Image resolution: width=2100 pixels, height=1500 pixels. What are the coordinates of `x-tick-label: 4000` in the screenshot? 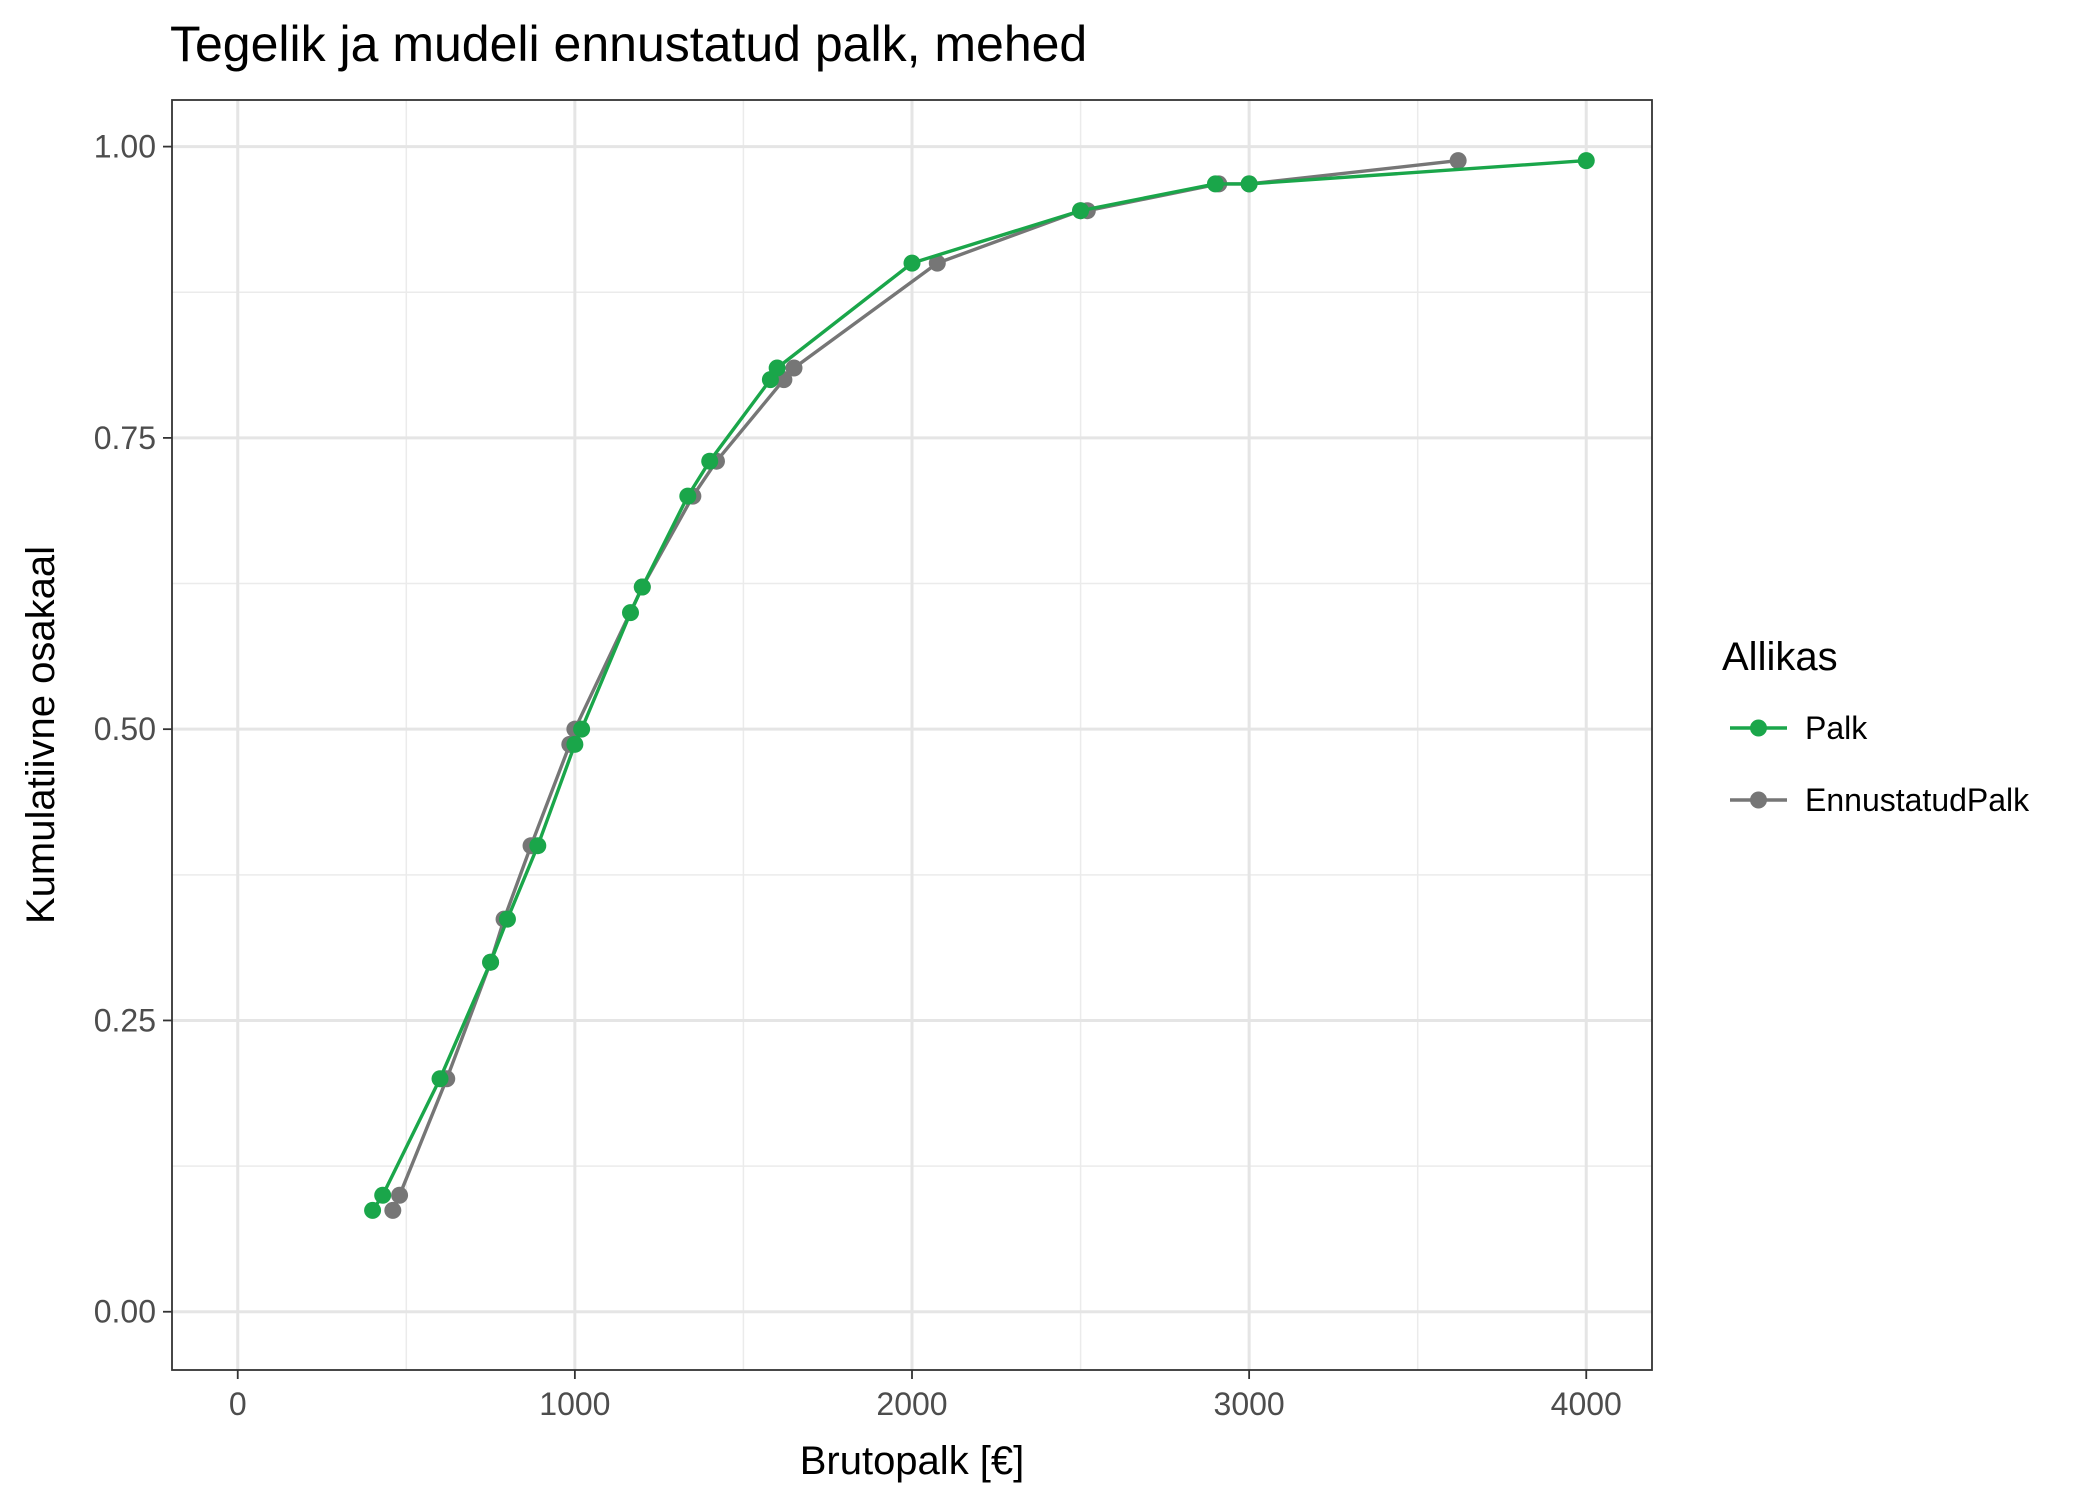 It's located at (1586, 1404).